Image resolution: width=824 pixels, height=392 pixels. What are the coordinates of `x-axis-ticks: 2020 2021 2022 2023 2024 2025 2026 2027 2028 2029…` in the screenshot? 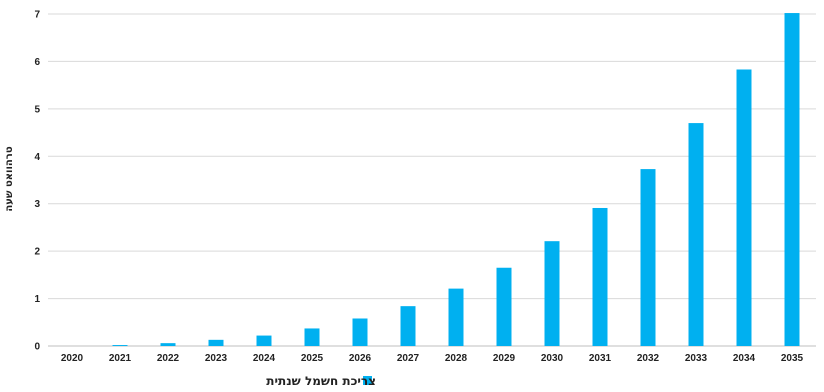 It's located at (432, 358).